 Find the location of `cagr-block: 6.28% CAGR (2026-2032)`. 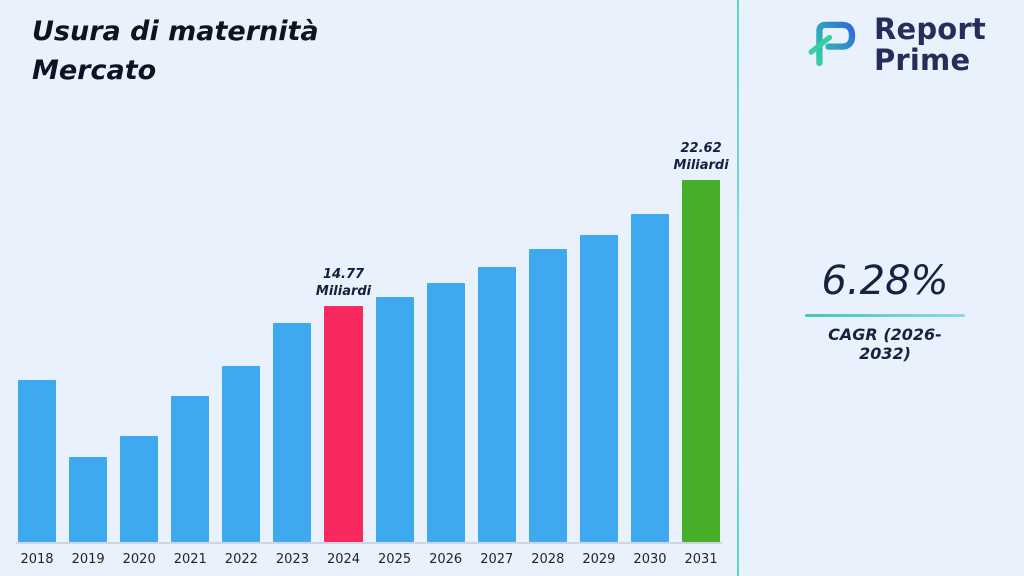

cagr-block: 6.28% CAGR (2026-2032) is located at coordinates (885, 310).